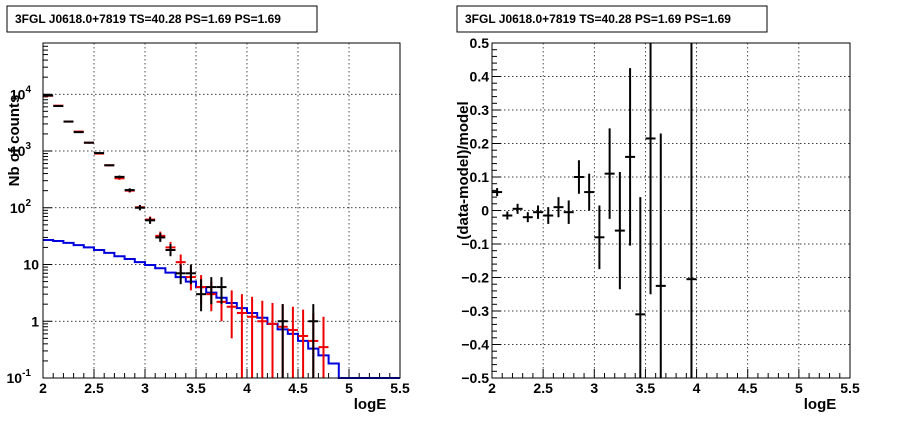 This screenshot has width=898, height=421. I want to click on y-tick-label: 0.3, so click(480, 110).